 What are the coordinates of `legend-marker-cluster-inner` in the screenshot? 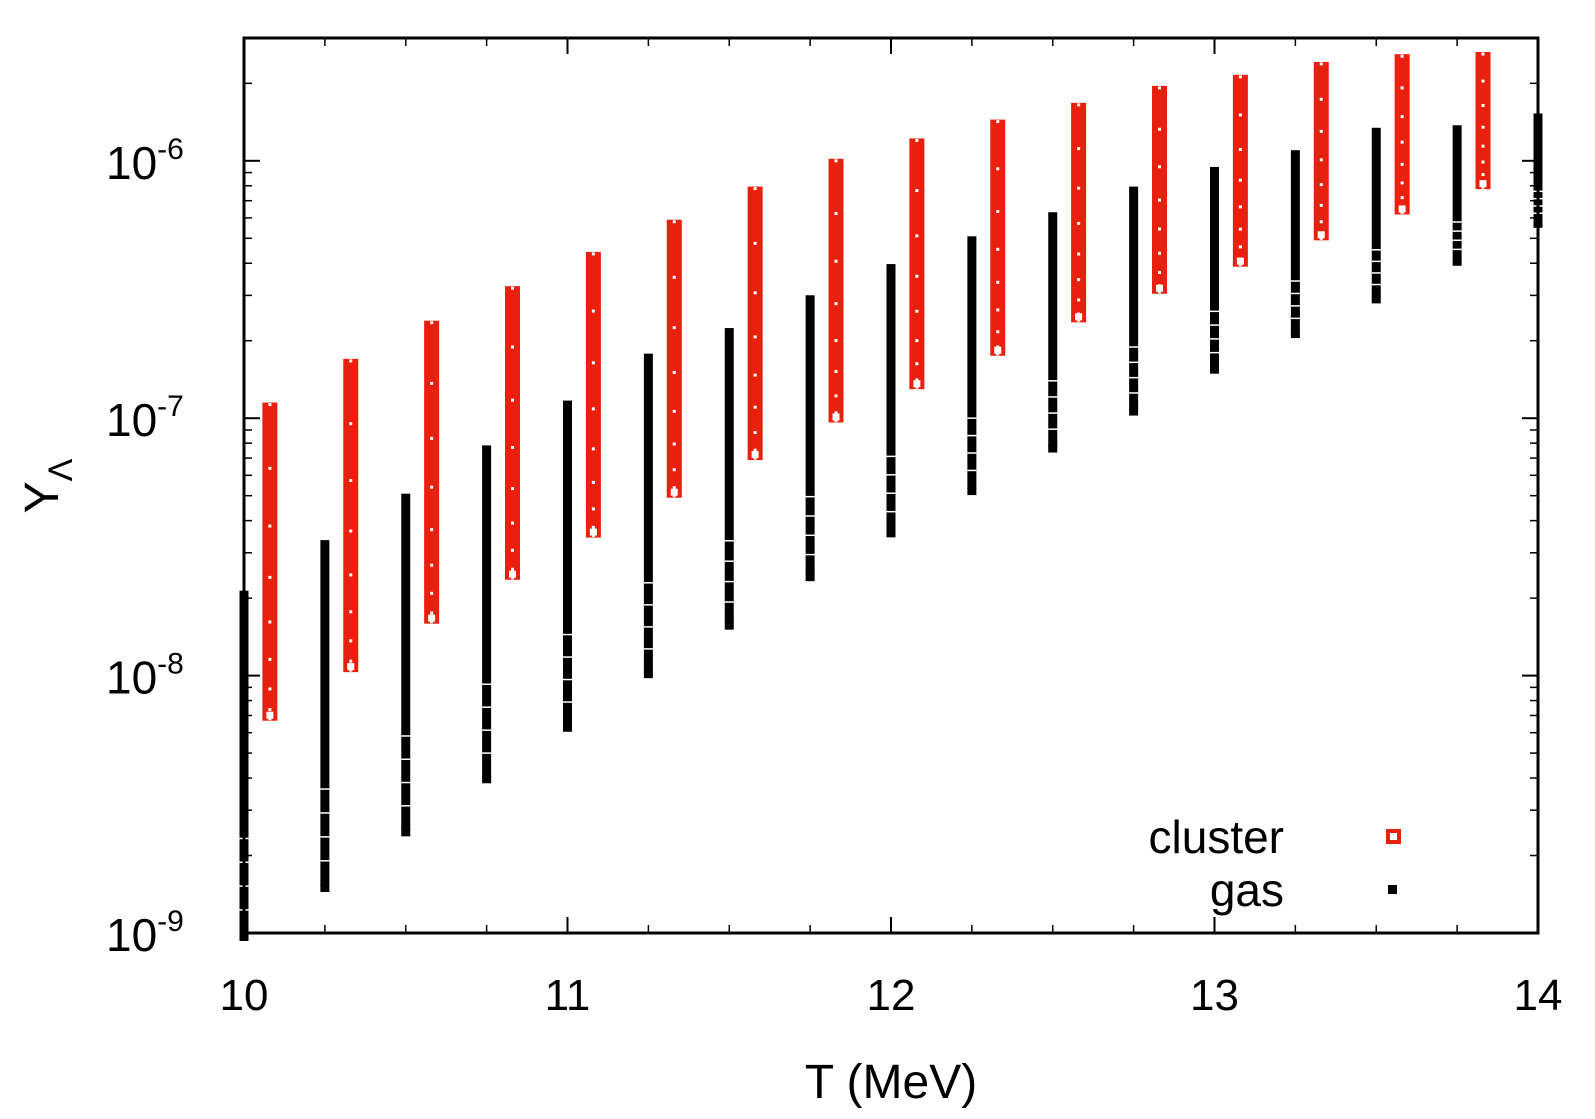 It's located at (1393, 836).